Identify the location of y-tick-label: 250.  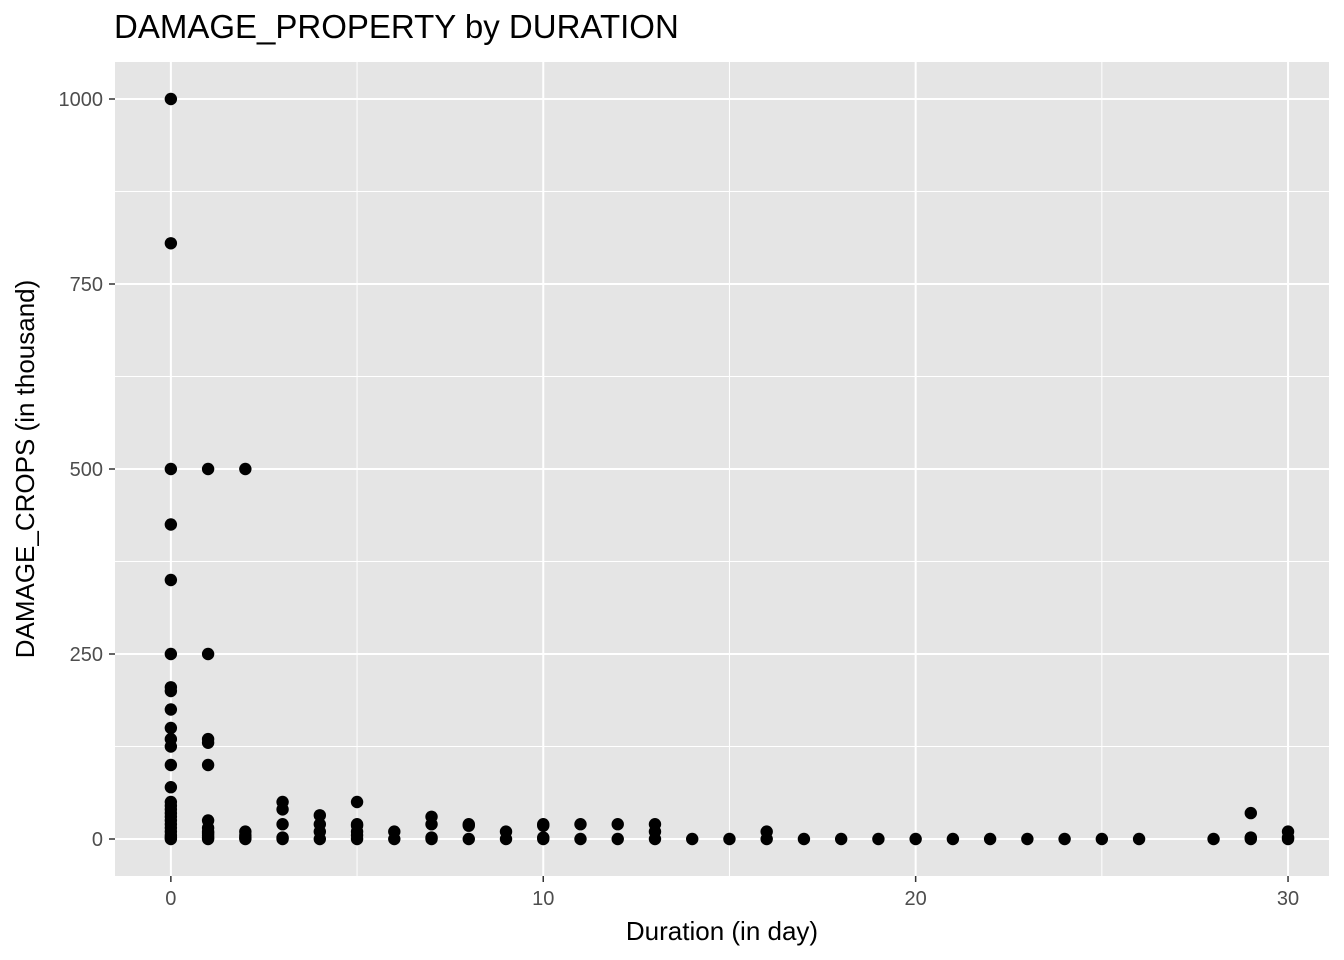
(86, 655).